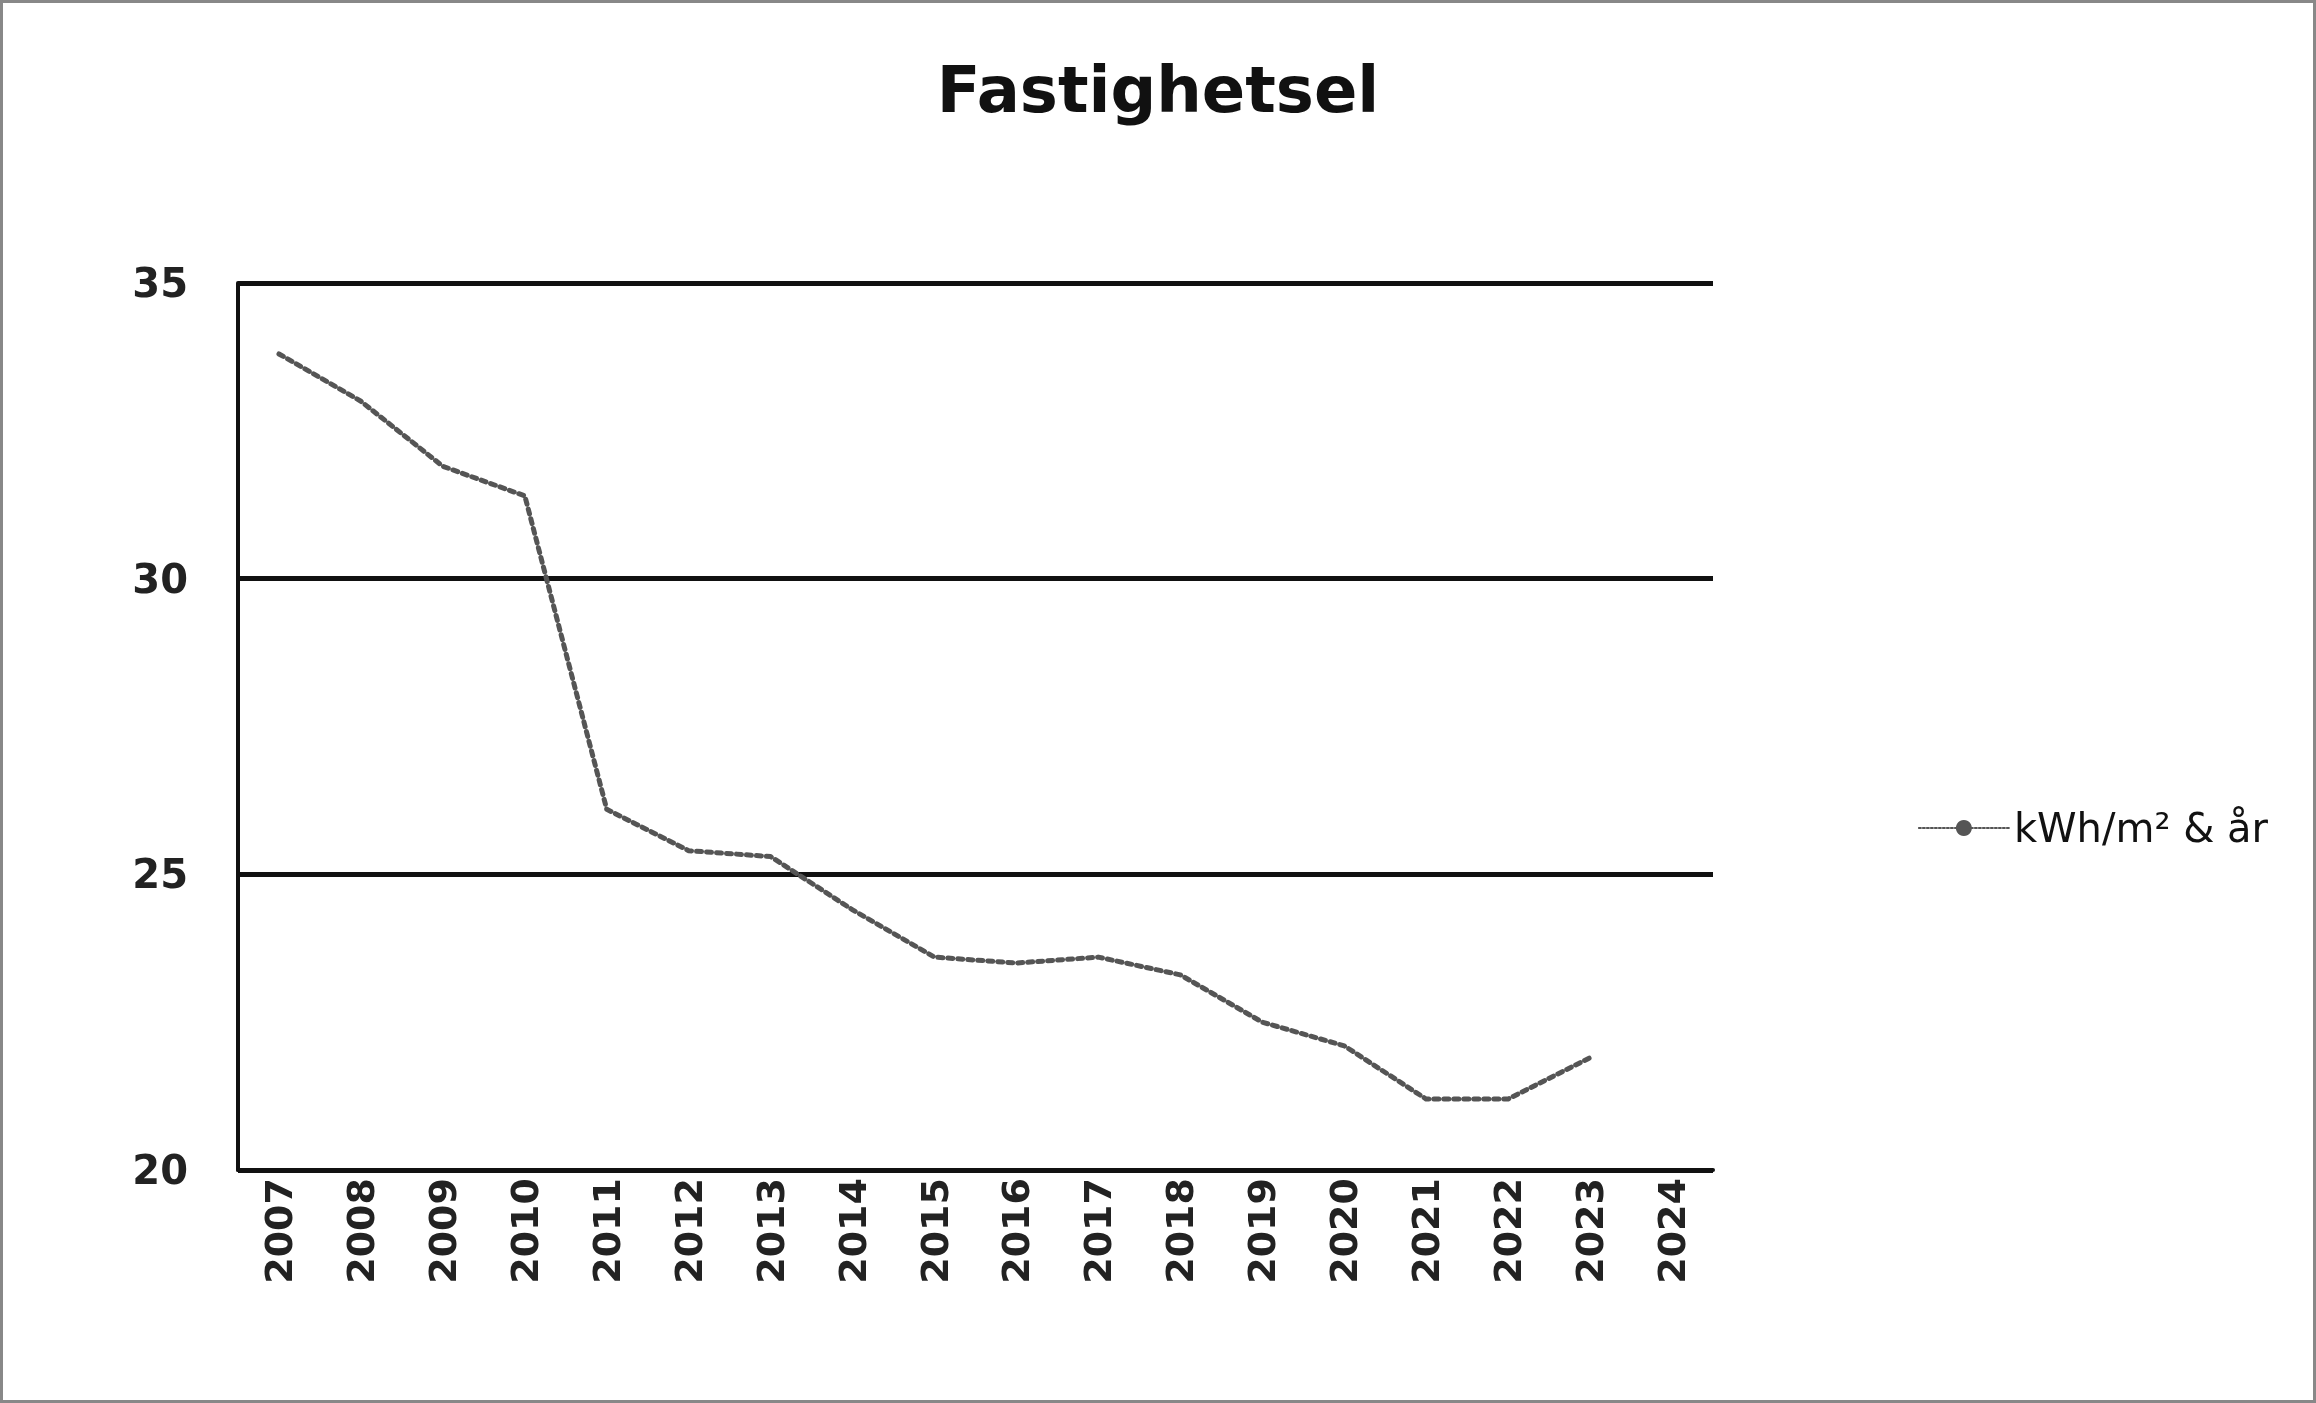 The height and width of the screenshot is (1403, 2316). I want to click on x-tick-label: 2017, so click(1098, 1231).